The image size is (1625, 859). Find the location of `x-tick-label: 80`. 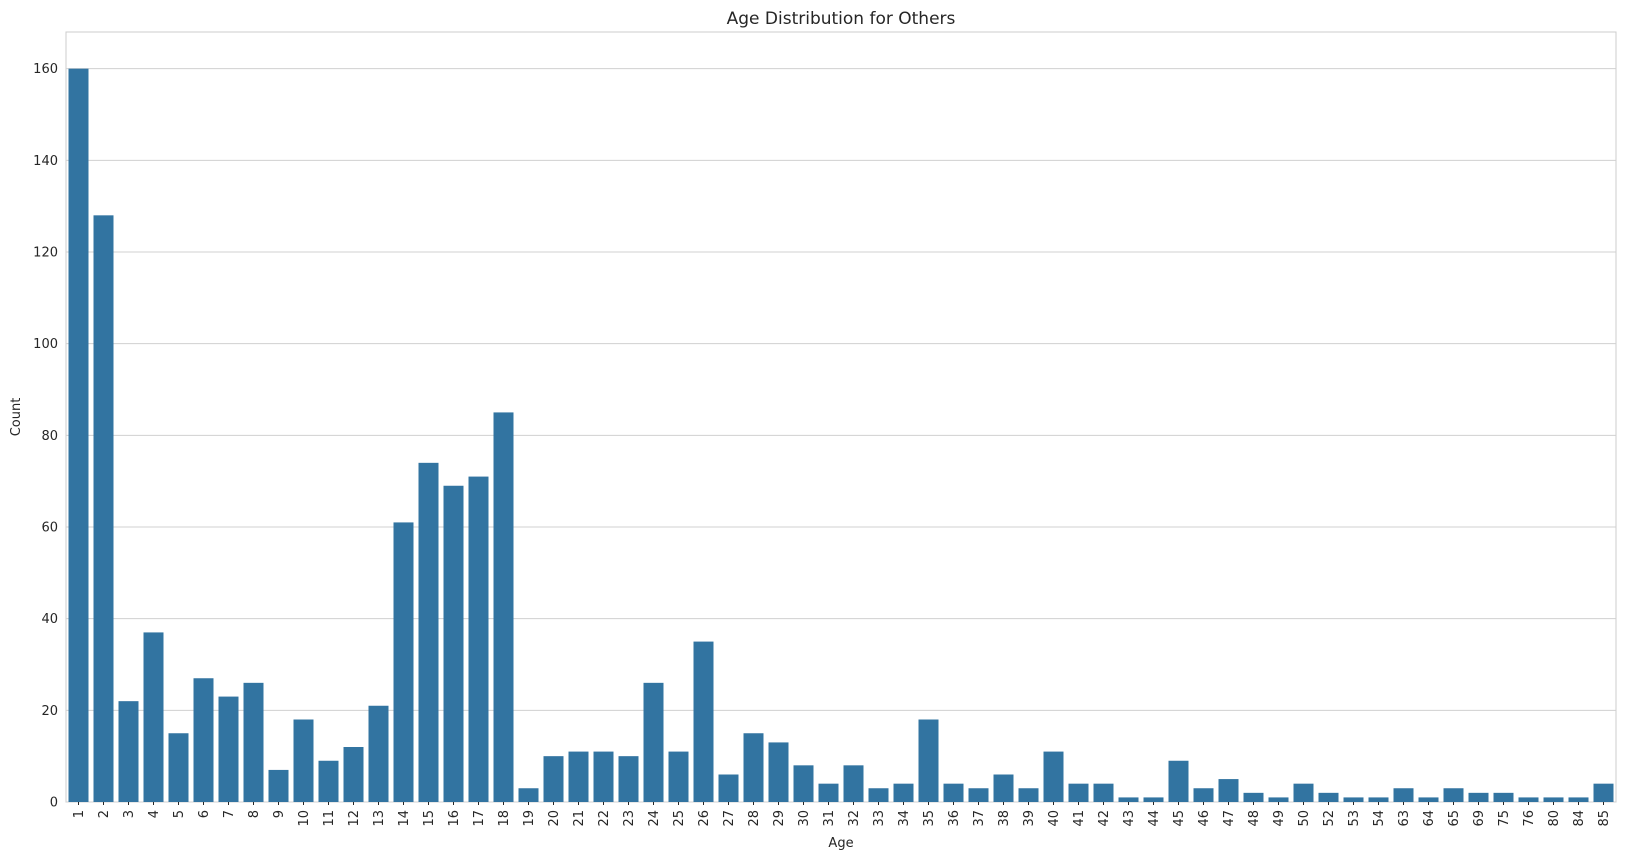

x-tick-label: 80 is located at coordinates (1554, 818).